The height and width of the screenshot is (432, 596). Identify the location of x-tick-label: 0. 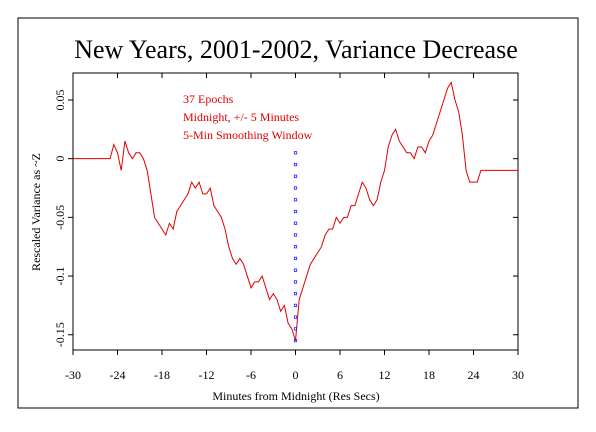
(296, 375).